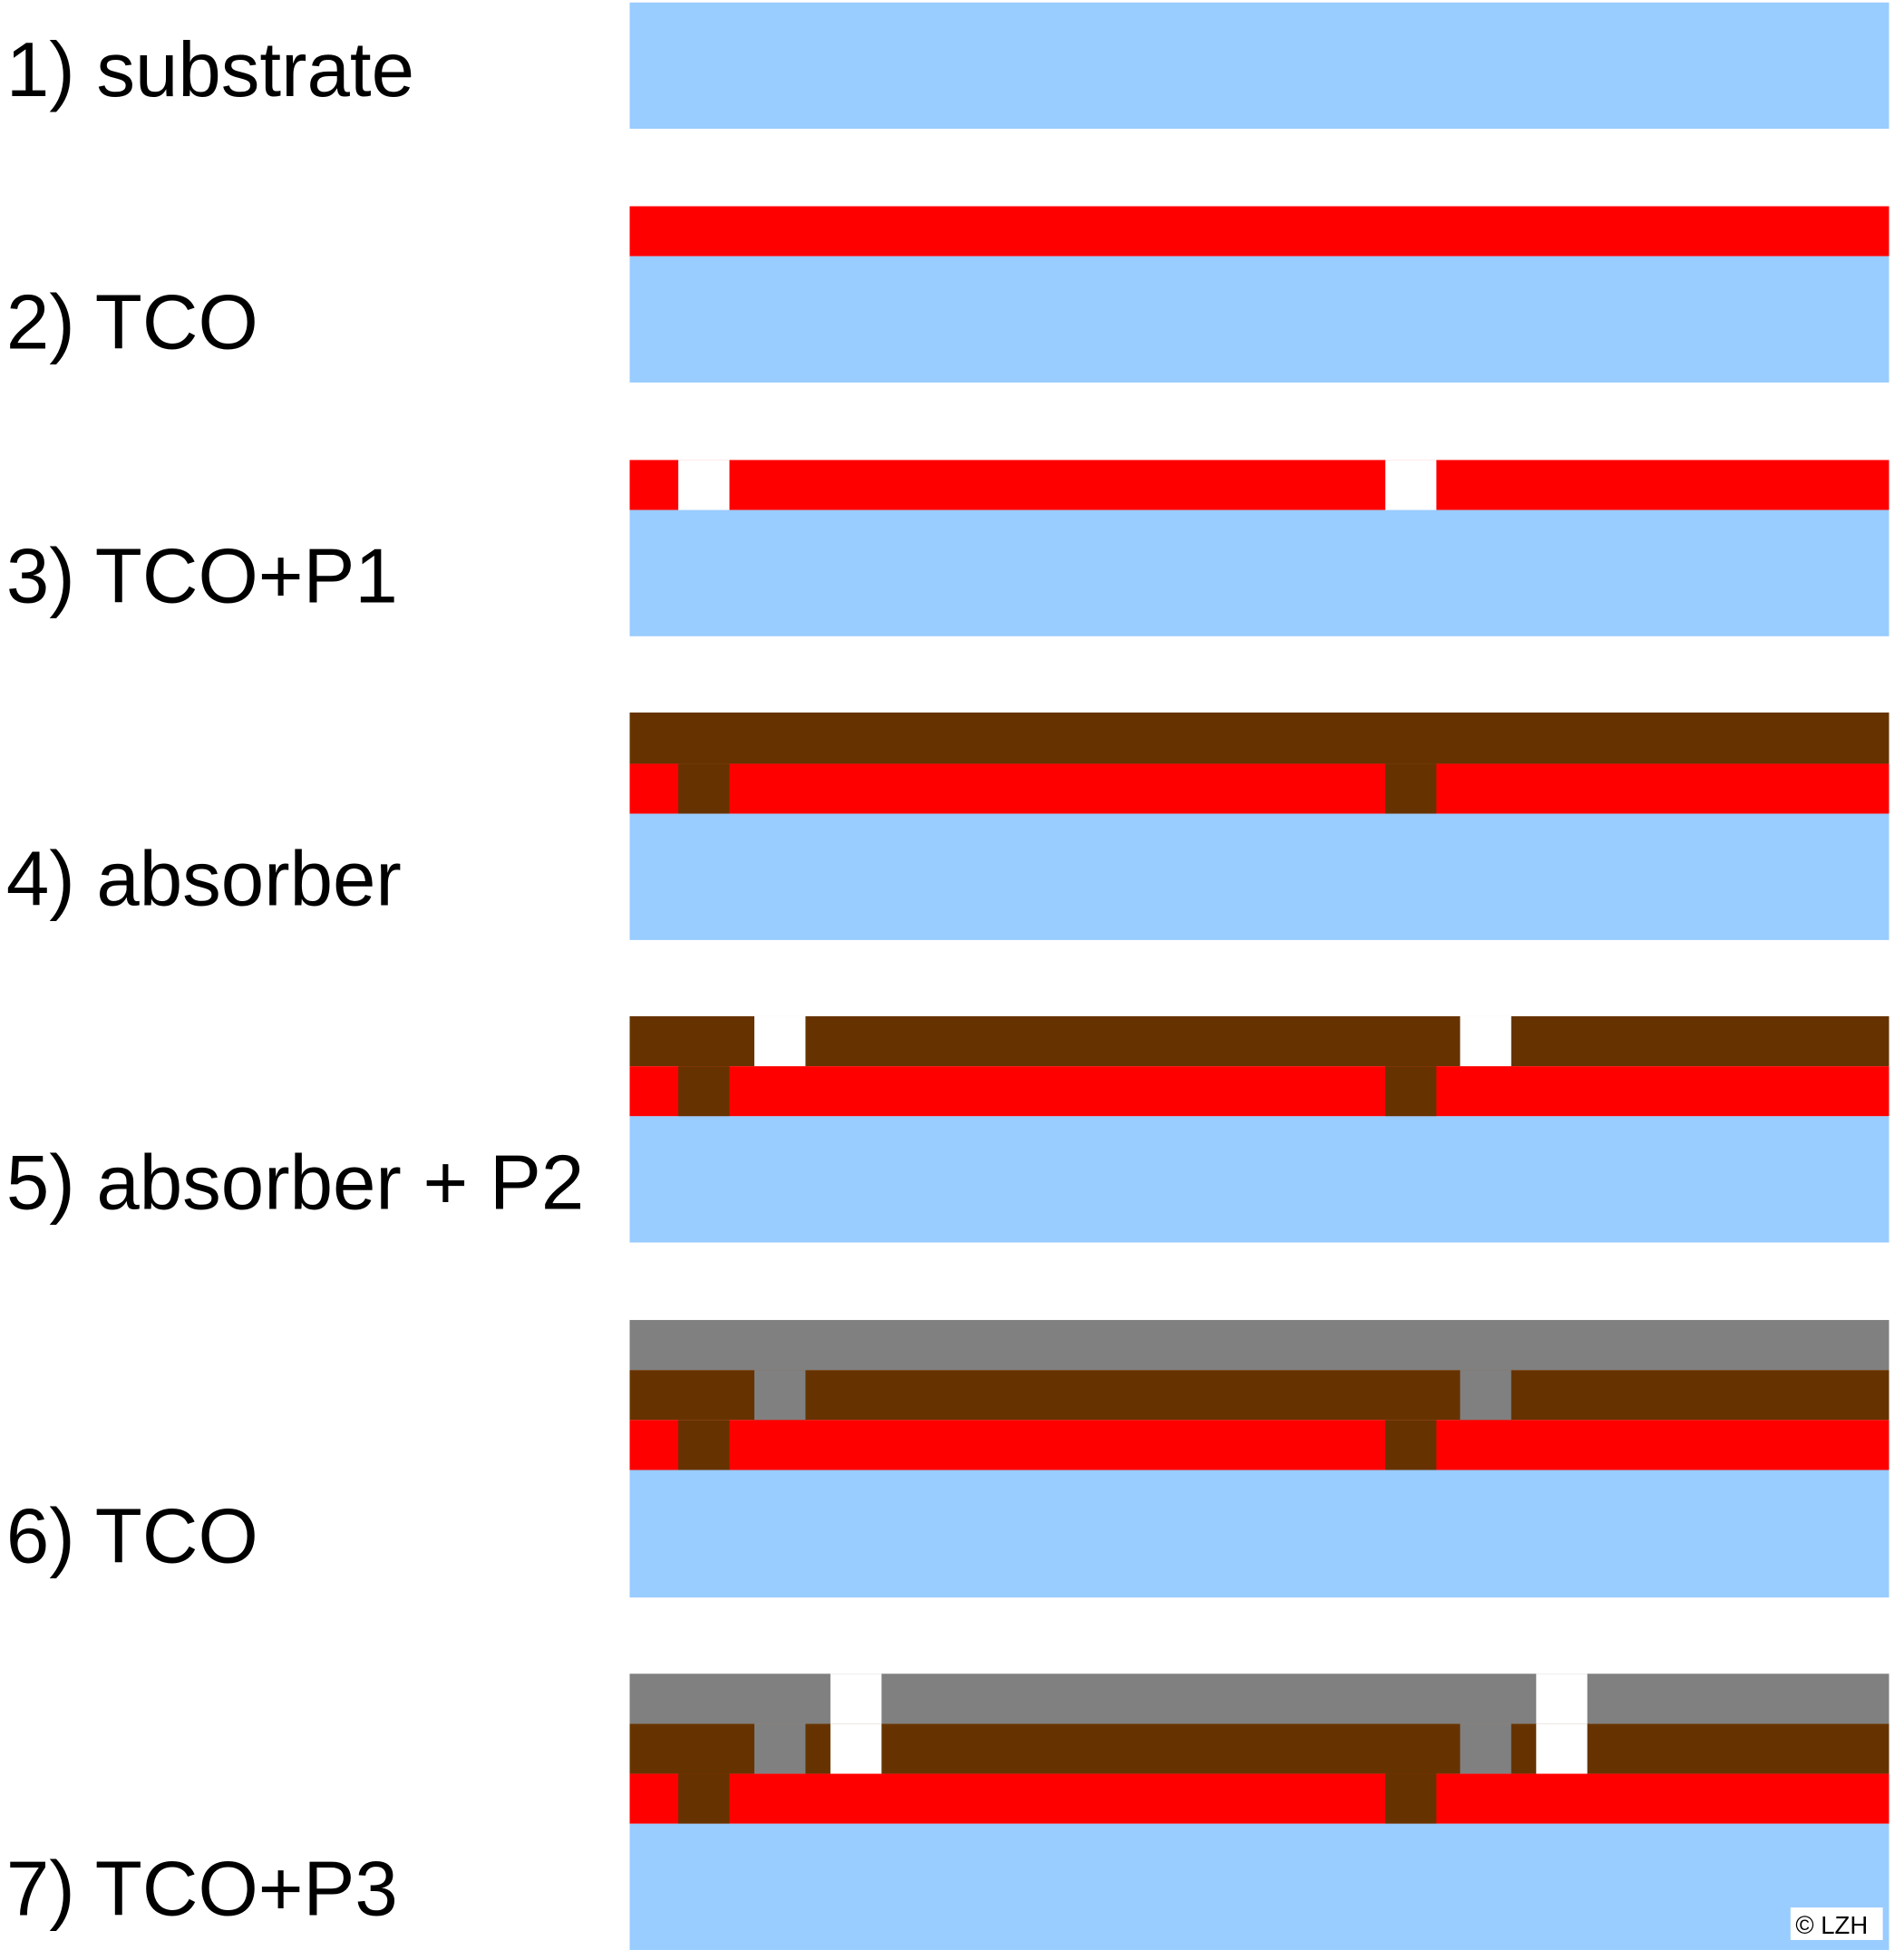  I want to click on copyright-box, so click(1836, 1924).